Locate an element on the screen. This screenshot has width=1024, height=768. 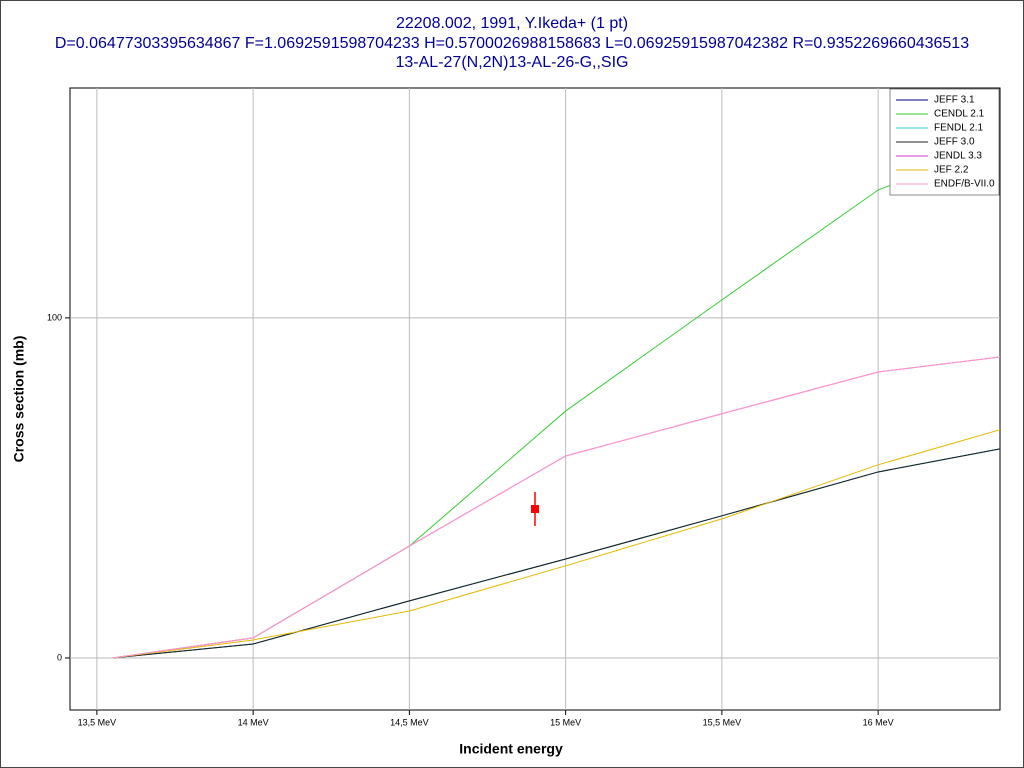
legend-label: ENDF/B-VII.0 is located at coordinates (964, 184).